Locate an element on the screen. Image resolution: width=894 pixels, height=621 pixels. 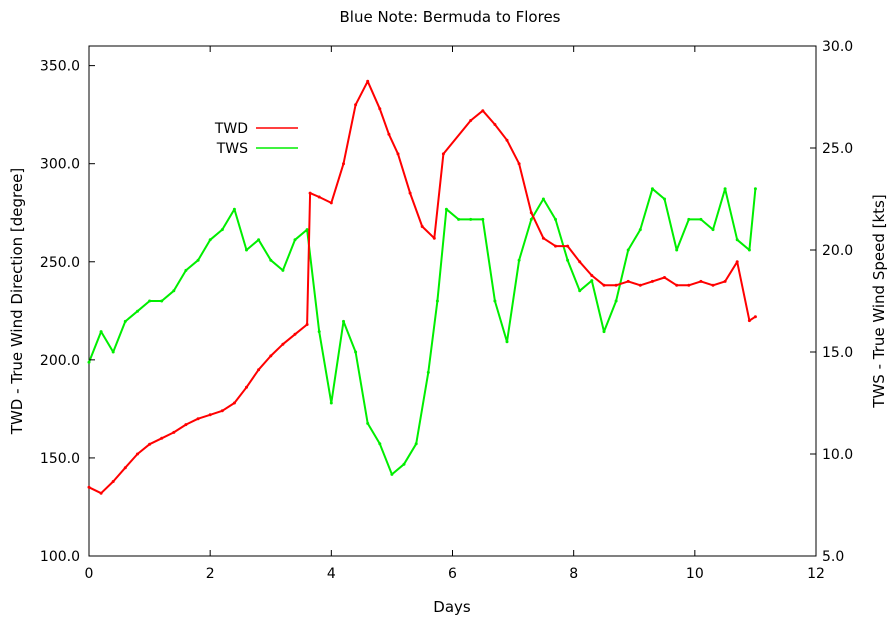
chart-title: Blue Note: Bermuda to Flores is located at coordinates (450, 17).